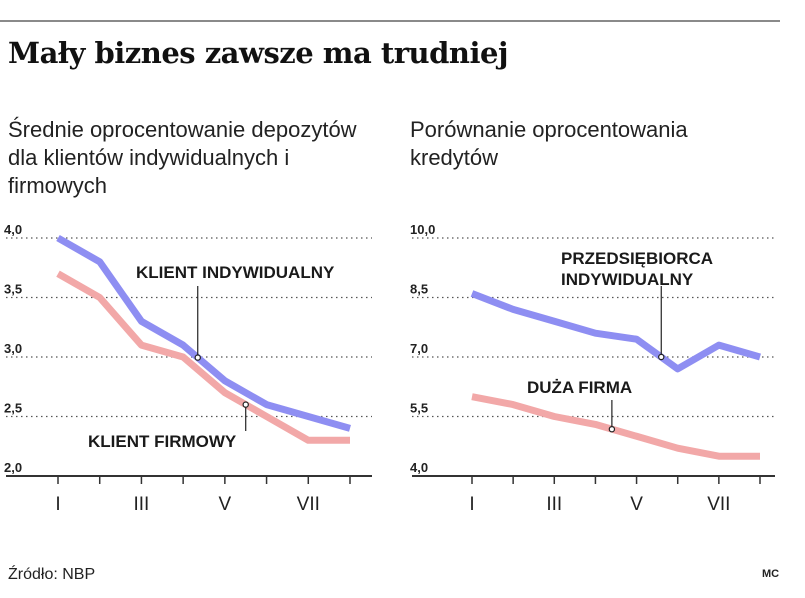 The width and height of the screenshot is (805, 598). I want to click on chart-1-x-tick-label: VII, so click(718, 504).